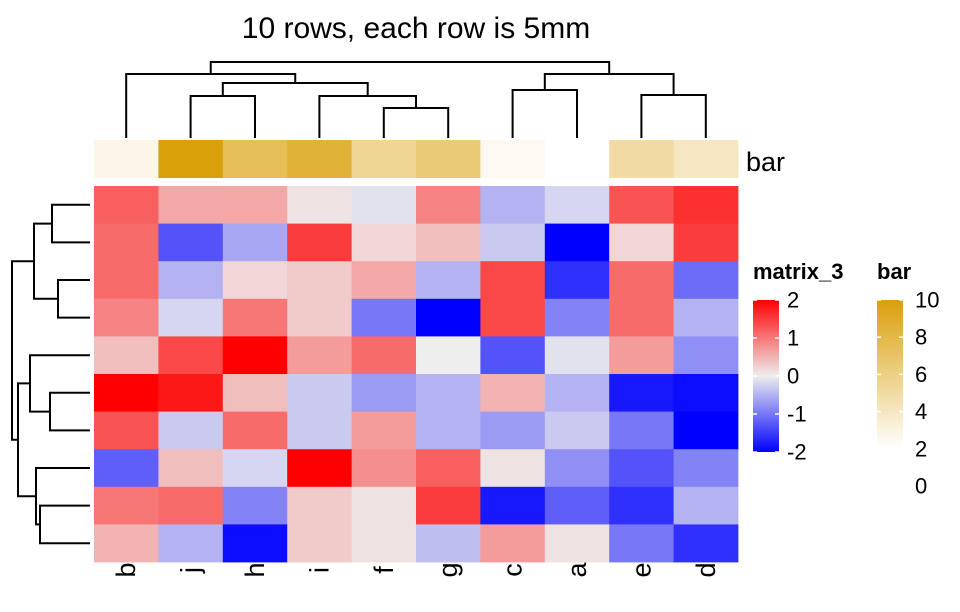 Image resolution: width=960 pixels, height=612 pixels. What do you see at coordinates (894, 271) in the screenshot?
I see `legend-bar-title: bar` at bounding box center [894, 271].